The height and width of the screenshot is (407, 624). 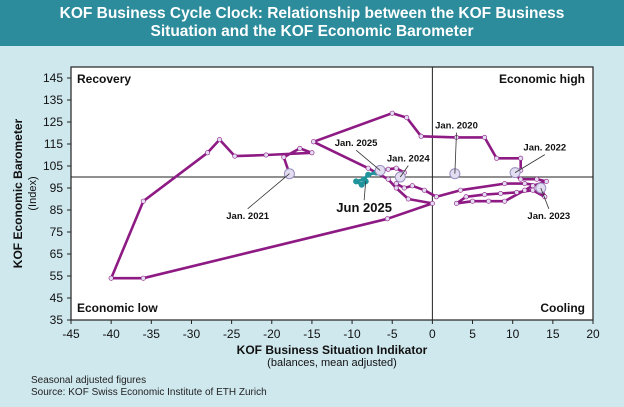 I want to click on y-tick-label: 105, so click(x=53, y=166).